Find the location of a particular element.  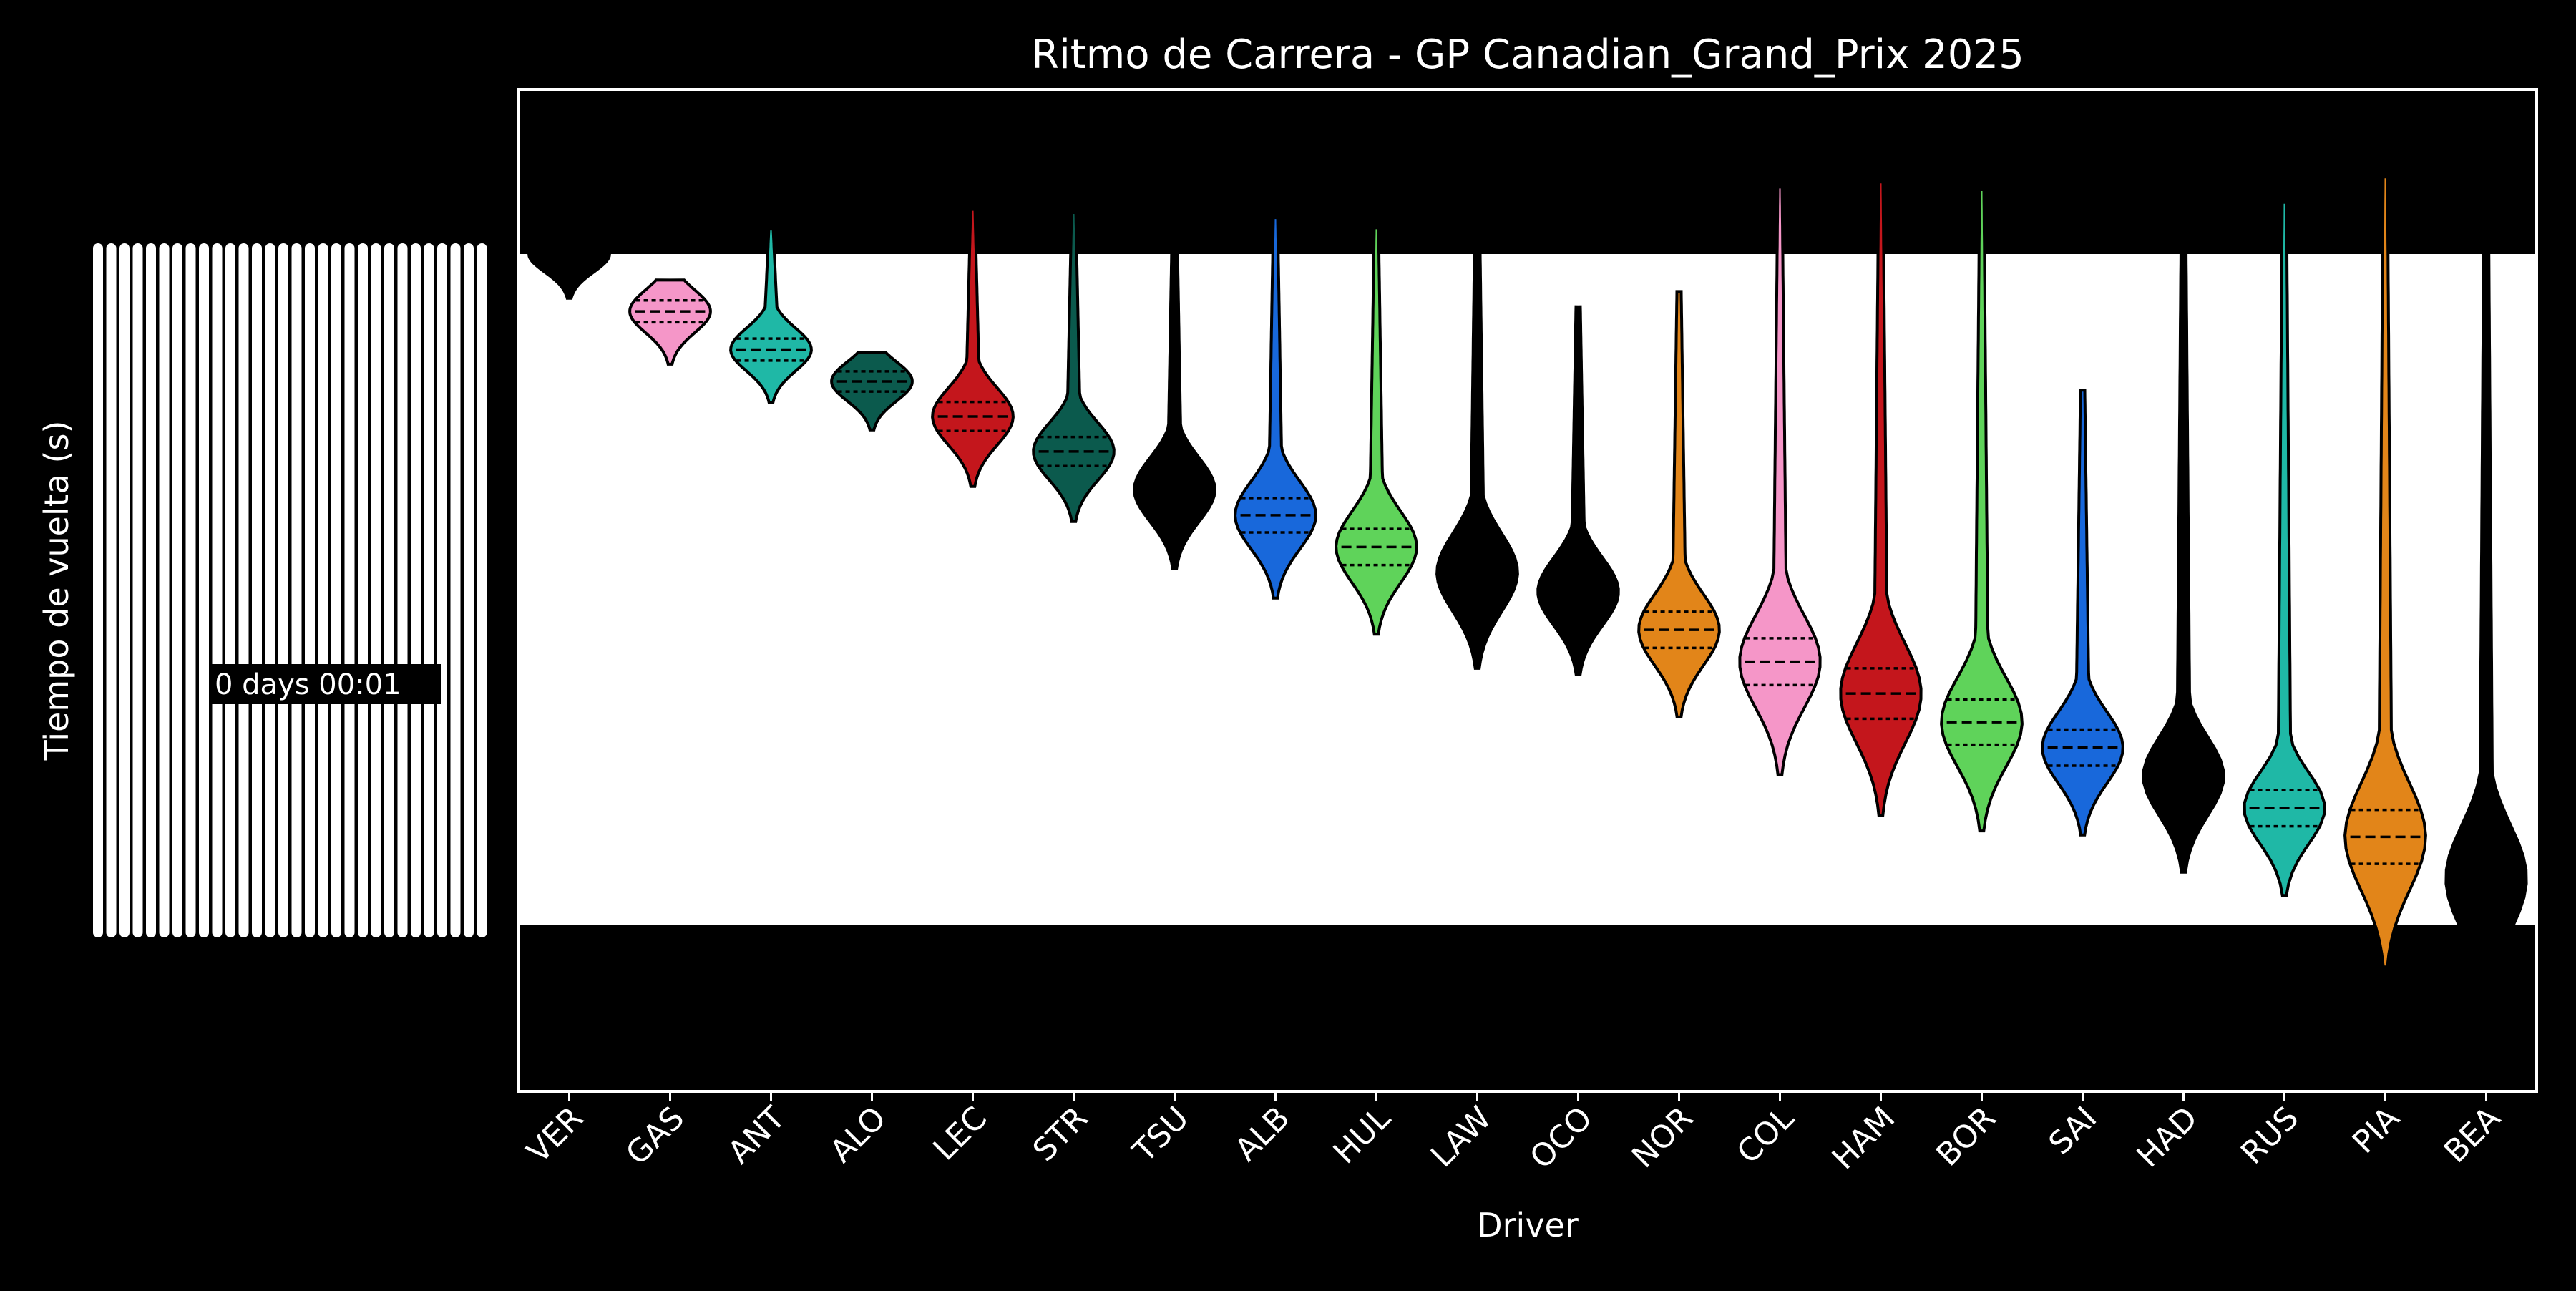

violin-str is located at coordinates (1074, 367).